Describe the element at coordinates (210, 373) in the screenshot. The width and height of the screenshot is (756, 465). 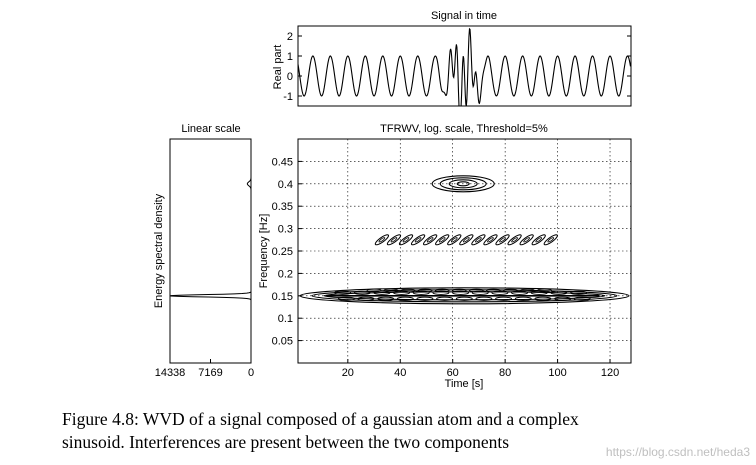
I see `spectrum-xtick-label: 7169` at that location.